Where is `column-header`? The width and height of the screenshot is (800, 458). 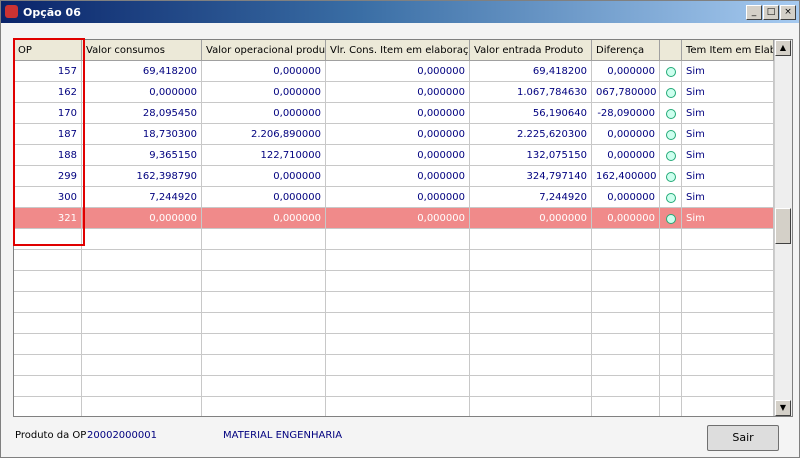 column-header is located at coordinates (671, 50).